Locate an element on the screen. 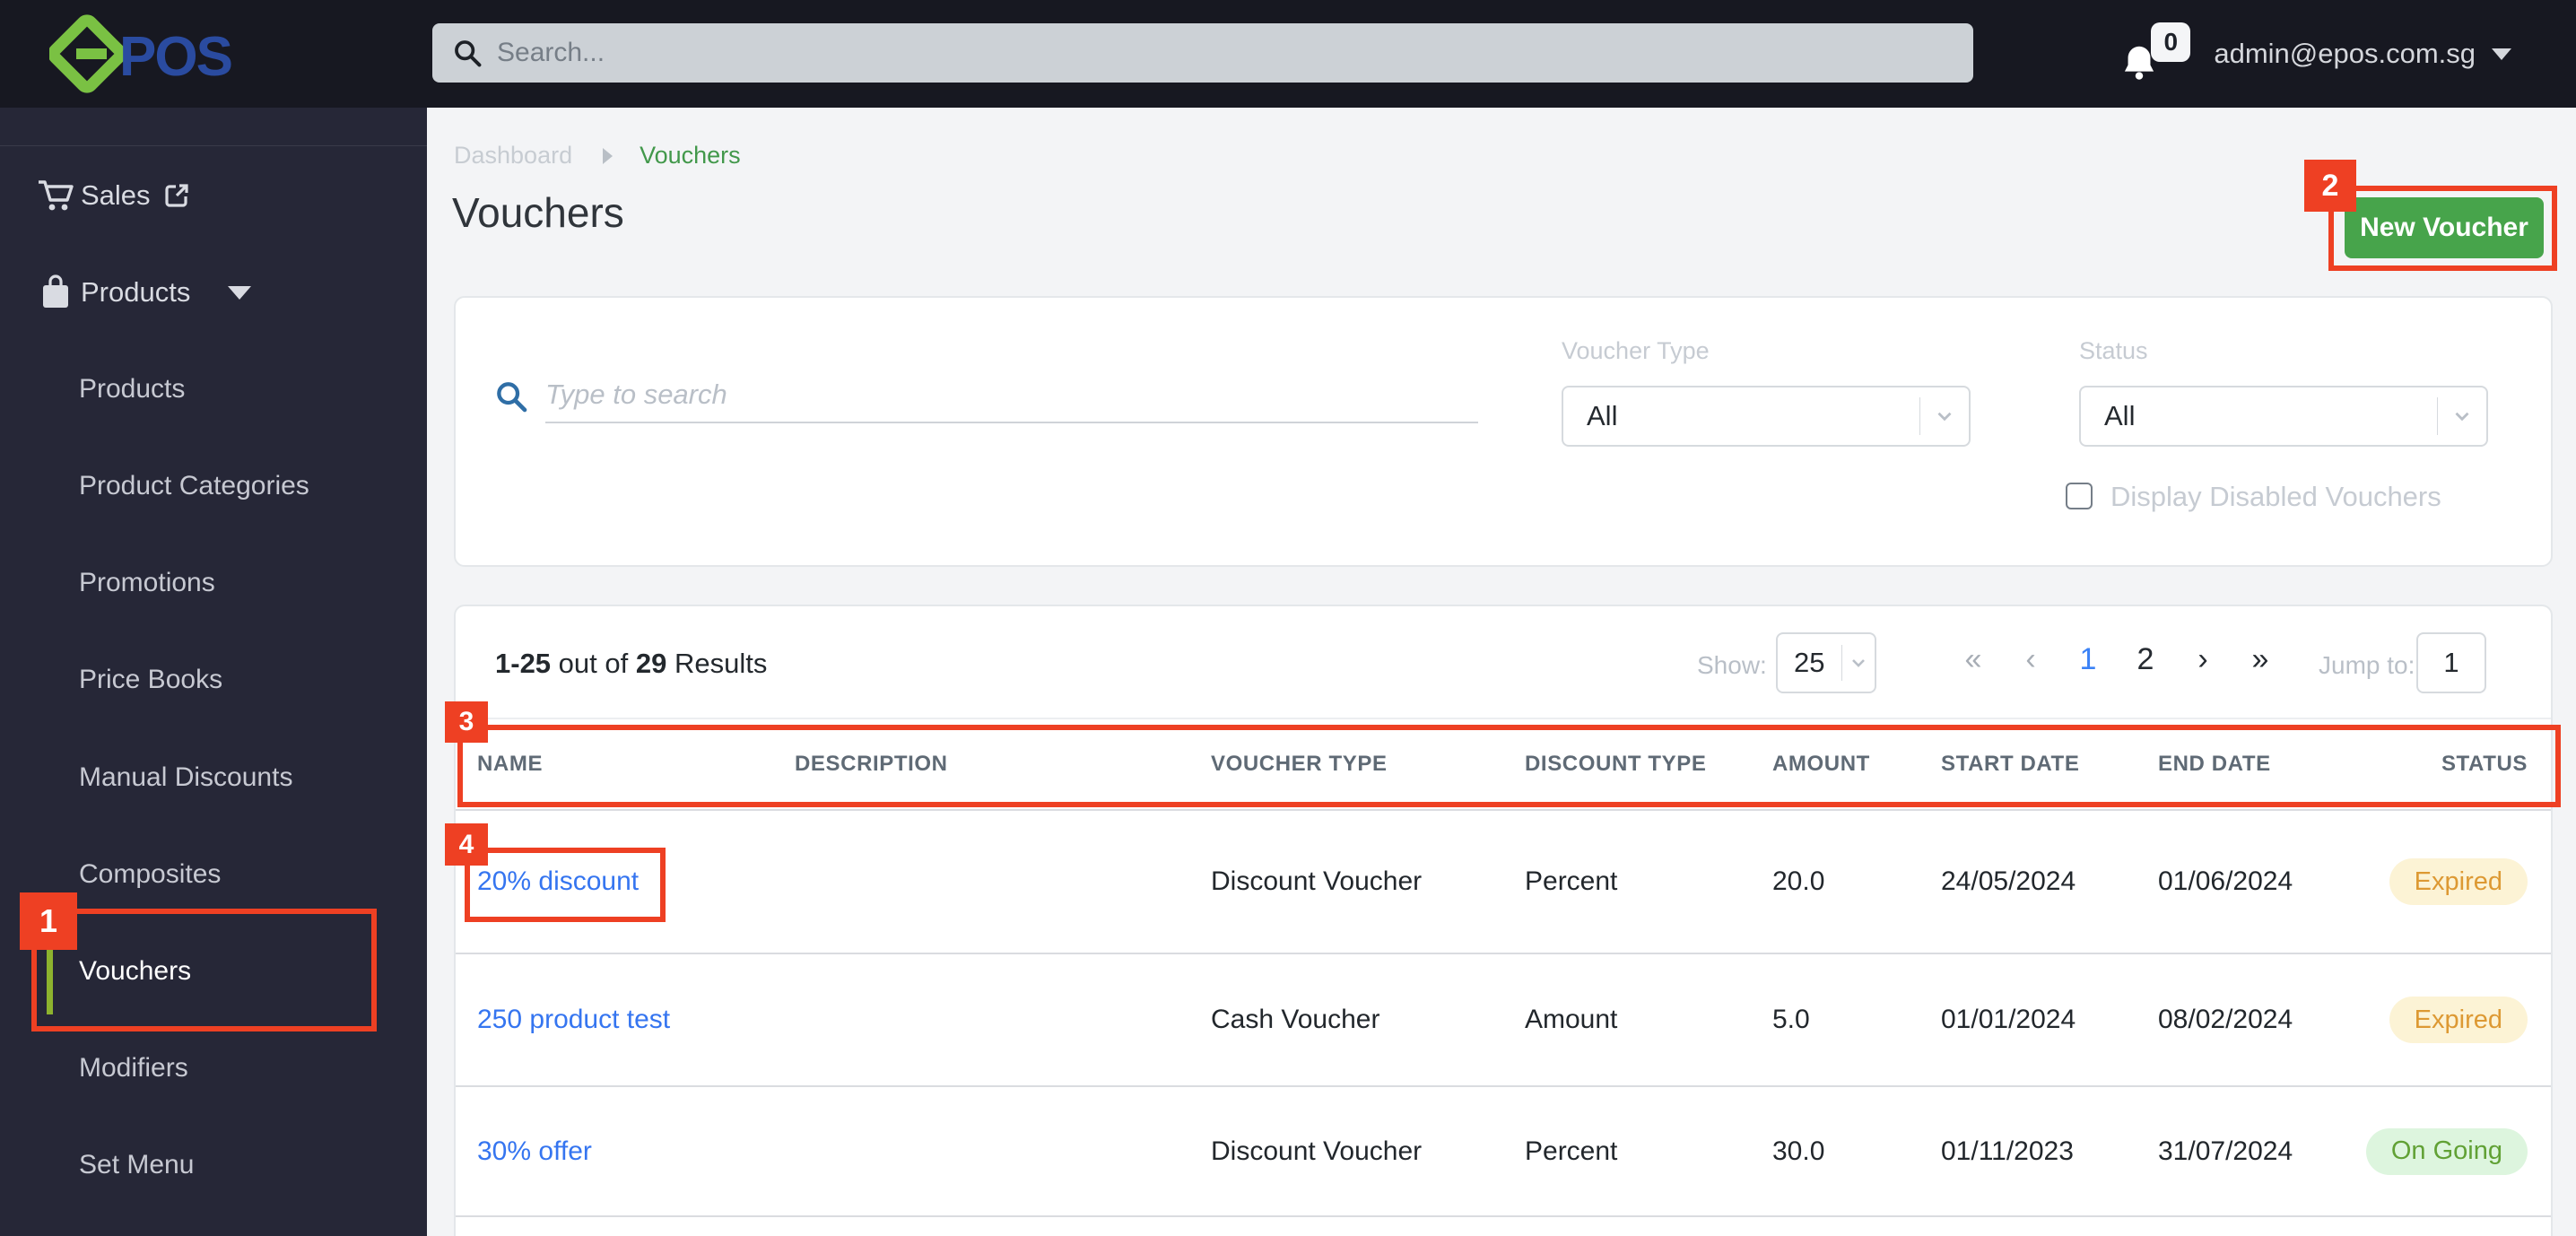 The height and width of the screenshot is (1236, 2576). page-title: Vouchers is located at coordinates (538, 213).